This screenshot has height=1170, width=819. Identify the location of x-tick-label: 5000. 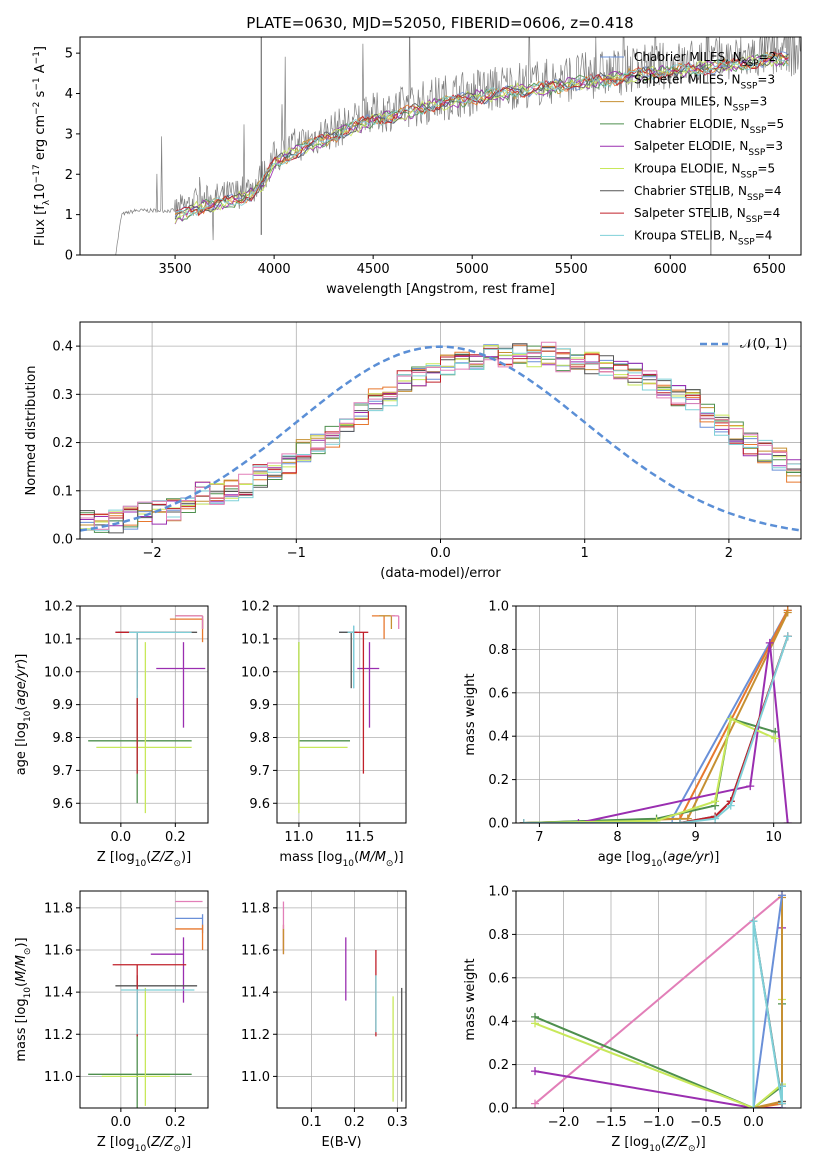
(472, 269).